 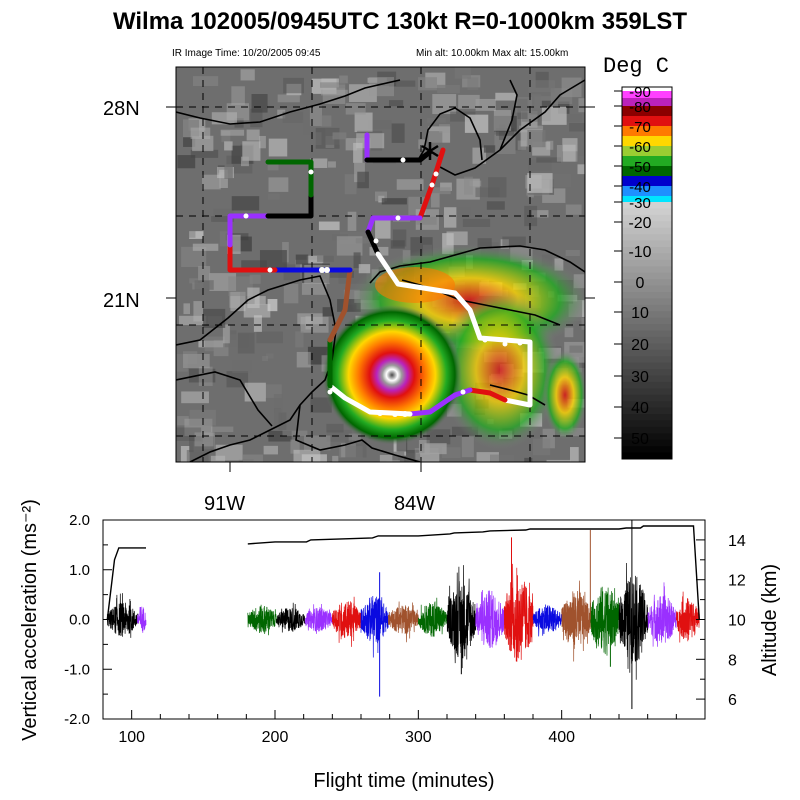 What do you see at coordinates (414, 504) in the screenshot?
I see `lon-label-84w: 84W` at bounding box center [414, 504].